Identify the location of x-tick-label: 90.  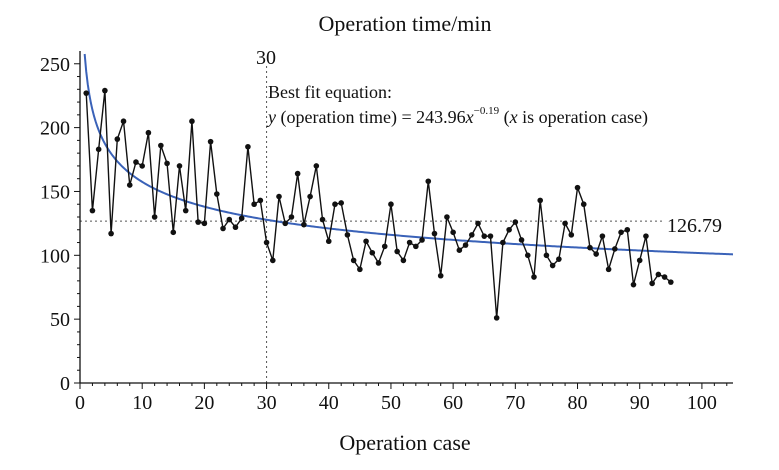
(640, 403).